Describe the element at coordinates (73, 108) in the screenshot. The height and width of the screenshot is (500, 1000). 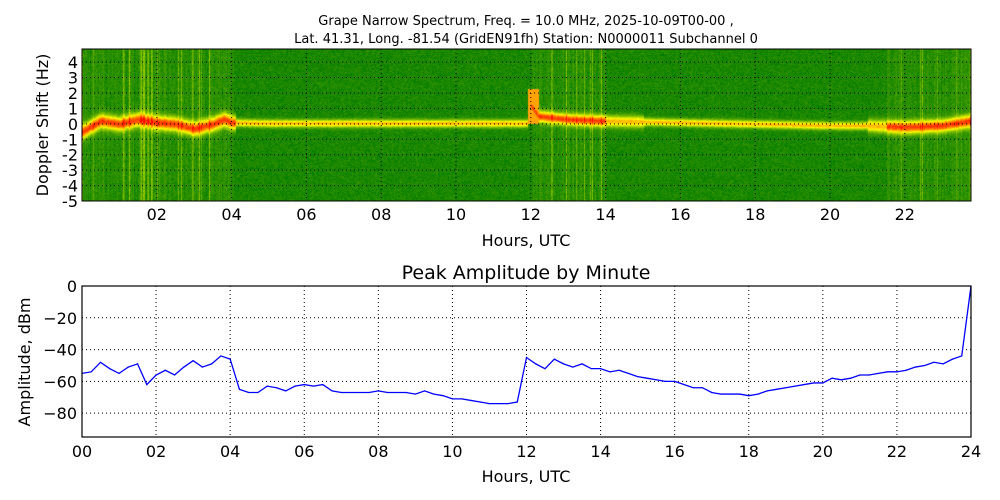
I see `spectrogram-ytick-label: 1` at that location.